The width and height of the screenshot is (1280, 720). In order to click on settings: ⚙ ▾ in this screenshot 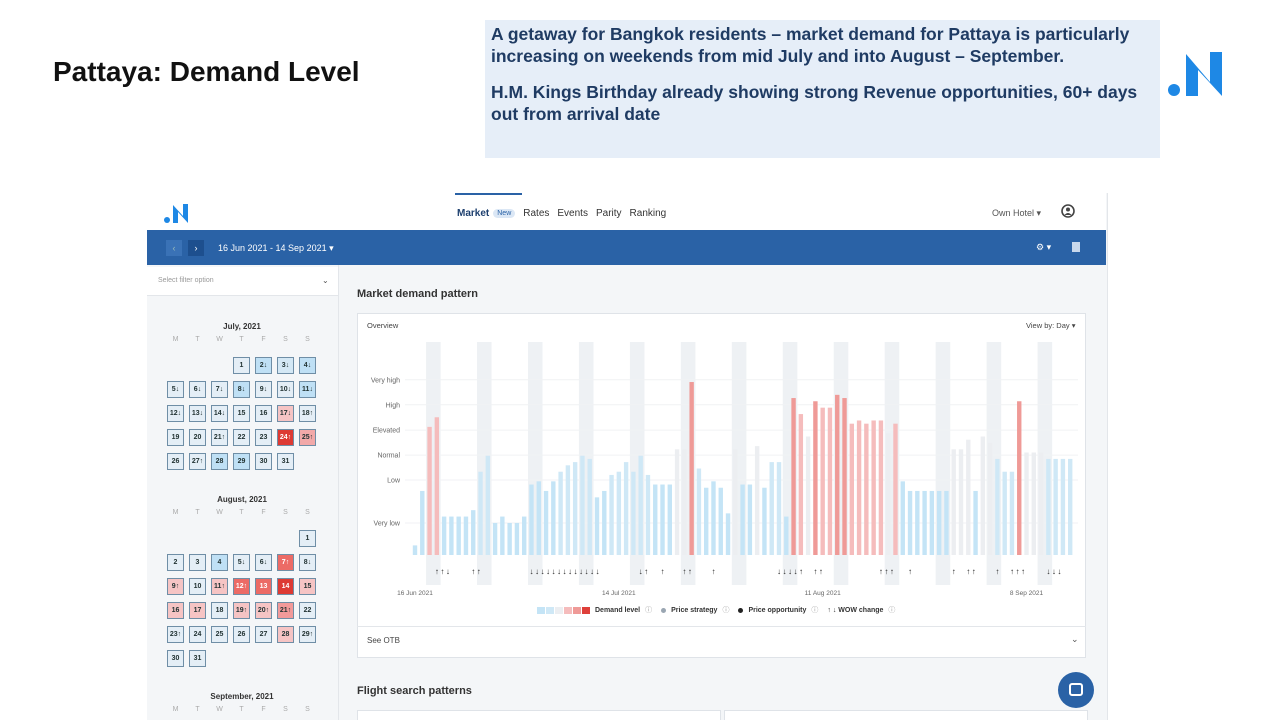, I will do `click(1044, 247)`.